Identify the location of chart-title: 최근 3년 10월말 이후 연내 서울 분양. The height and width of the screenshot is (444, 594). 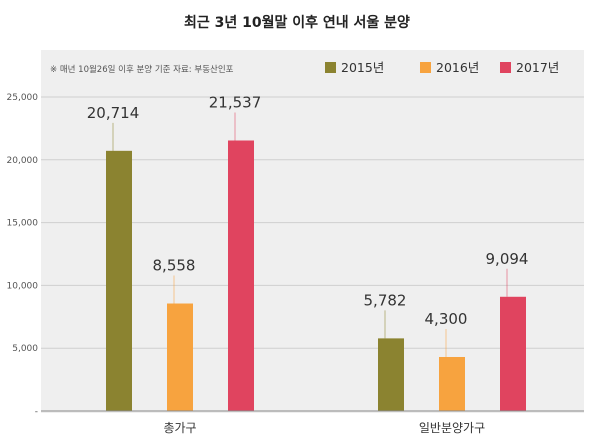
(297, 23).